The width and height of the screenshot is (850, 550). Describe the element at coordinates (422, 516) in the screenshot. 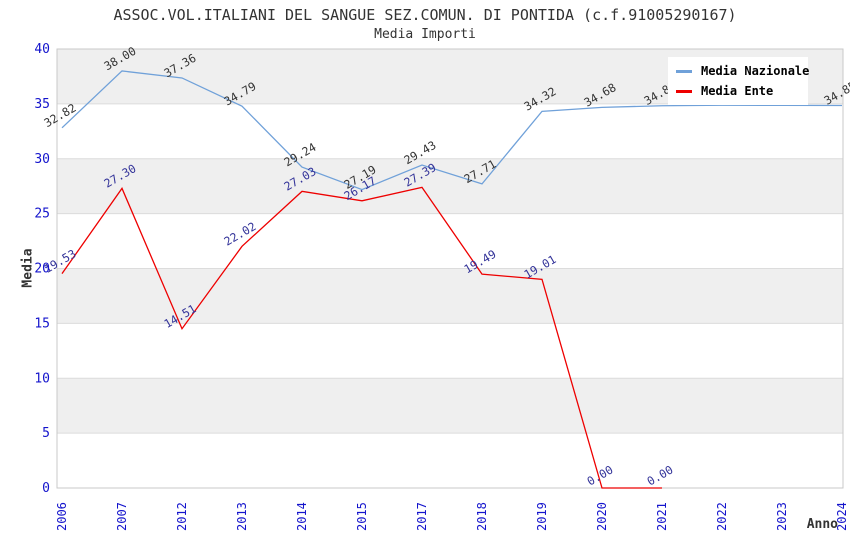

I see `x-tick-label: 2017` at that location.